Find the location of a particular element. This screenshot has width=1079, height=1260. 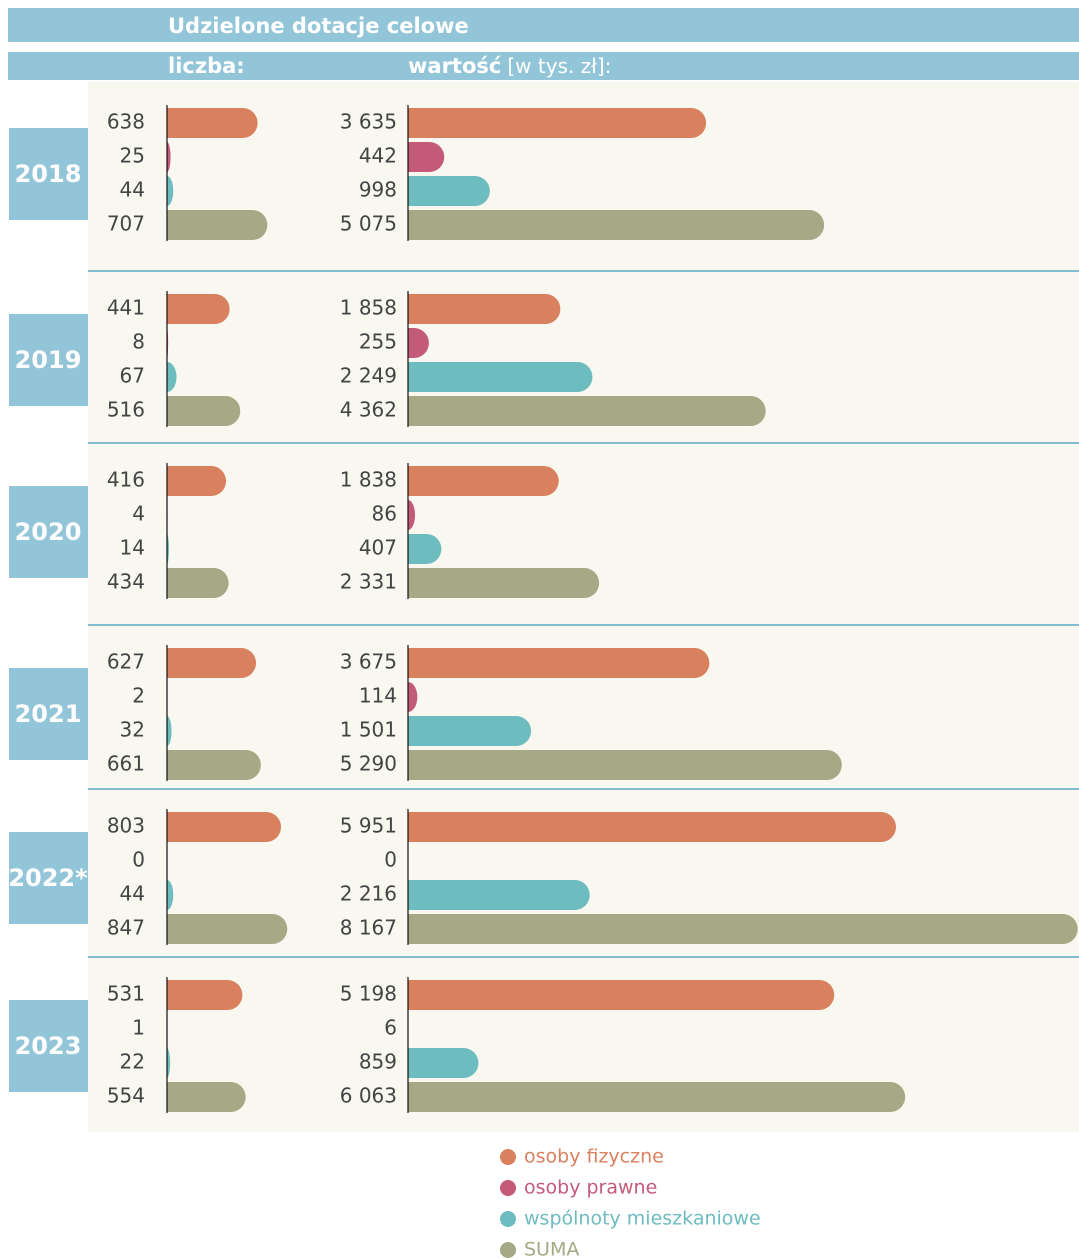

value-label: 442 is located at coordinates (378, 156).